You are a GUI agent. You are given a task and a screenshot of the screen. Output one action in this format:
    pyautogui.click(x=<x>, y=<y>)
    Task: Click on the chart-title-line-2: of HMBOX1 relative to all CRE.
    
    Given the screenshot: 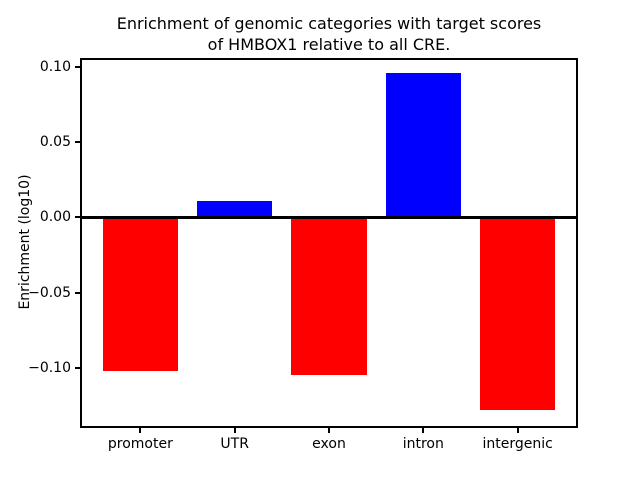 What is the action you would take?
    pyautogui.click(x=329, y=44)
    